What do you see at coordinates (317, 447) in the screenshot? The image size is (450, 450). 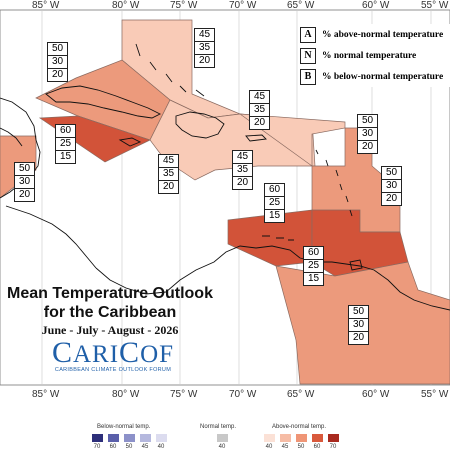 I see `legend-tick-above: 60` at bounding box center [317, 447].